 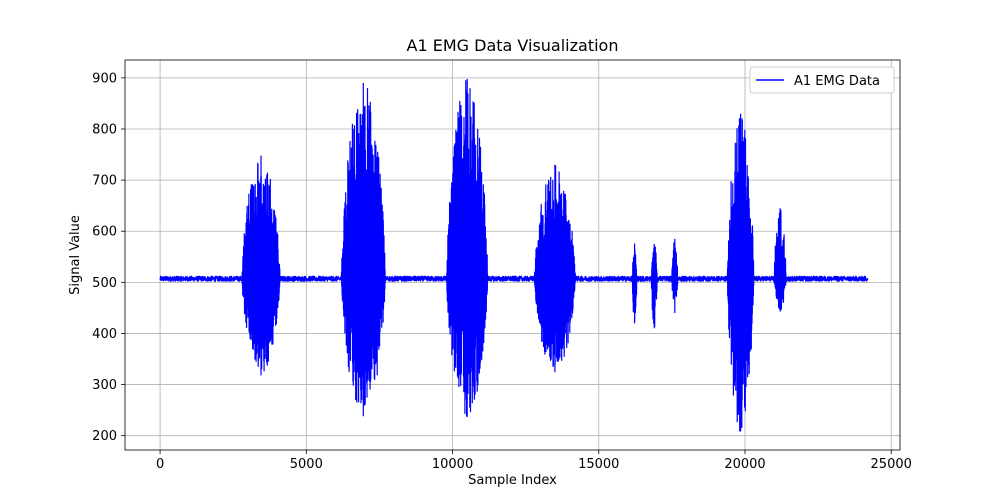 What do you see at coordinates (513, 45) in the screenshot?
I see `chart-title: A1 EMG Data Visualization` at bounding box center [513, 45].